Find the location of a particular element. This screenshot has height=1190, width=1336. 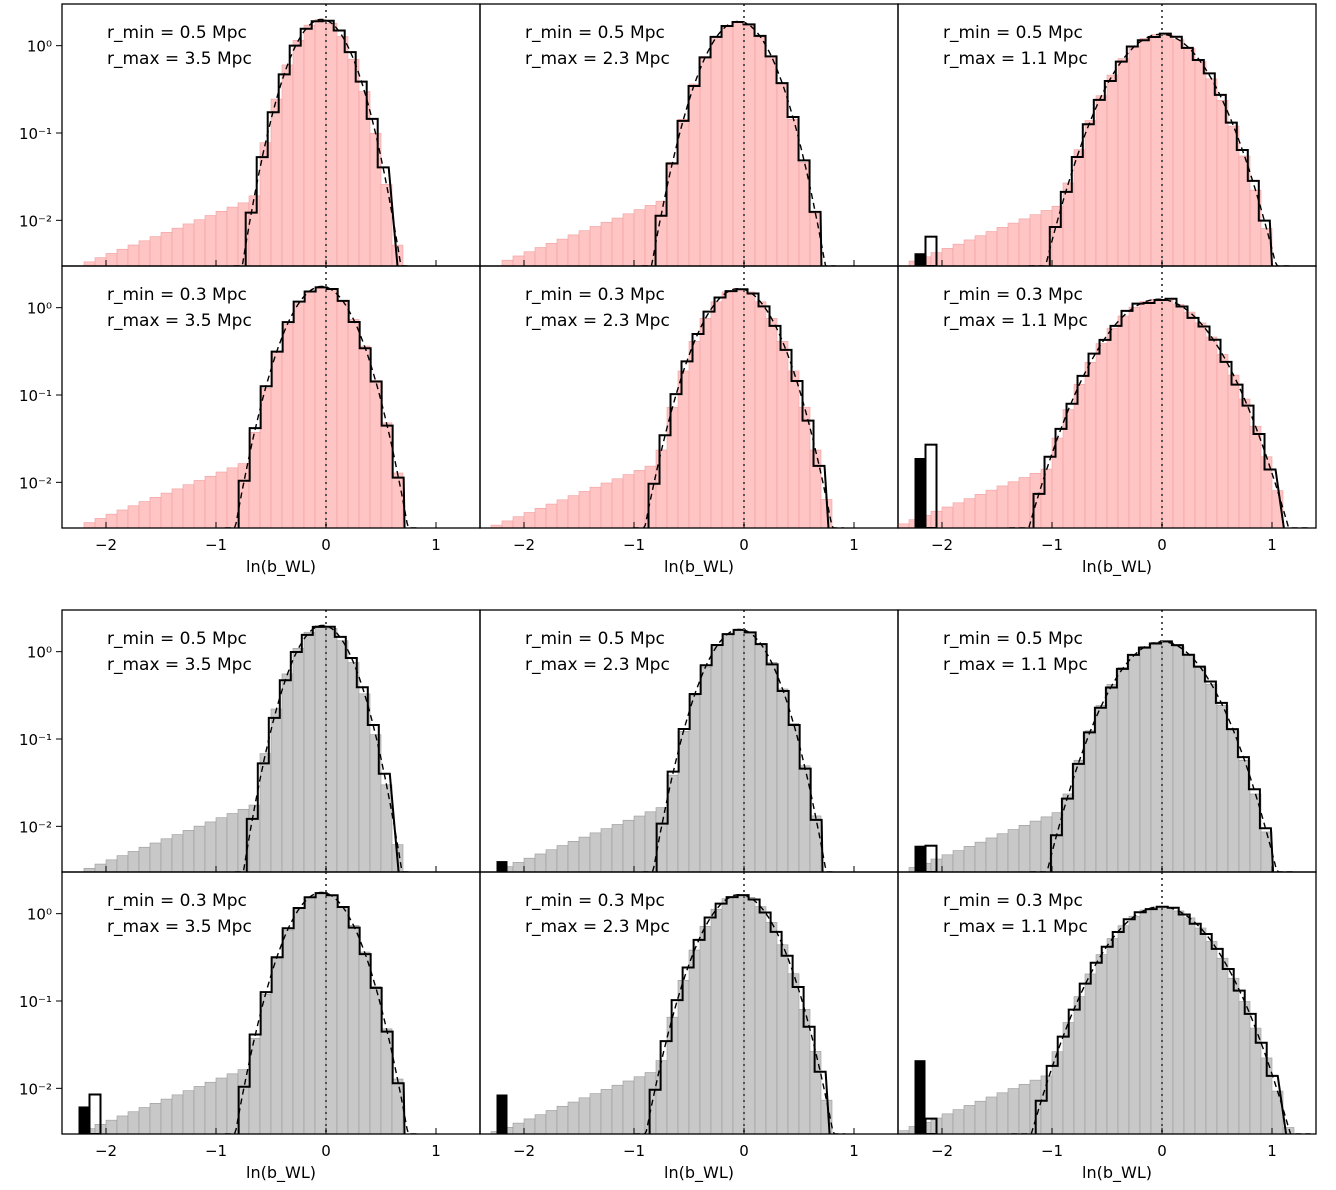

panel: r_min = 0.5 Mpc r_max = 2.3 Mpc is located at coordinates (689, 135).